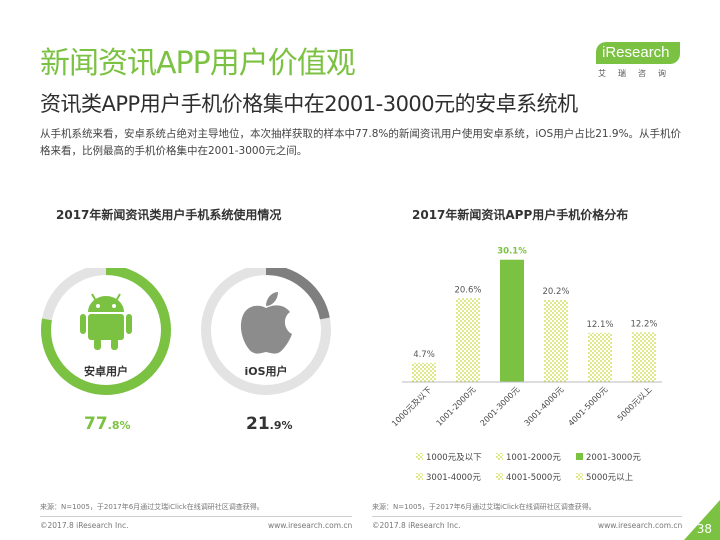 The height and width of the screenshot is (540, 720). I want to click on bar-value-label-0: 4.7%, so click(424, 355).